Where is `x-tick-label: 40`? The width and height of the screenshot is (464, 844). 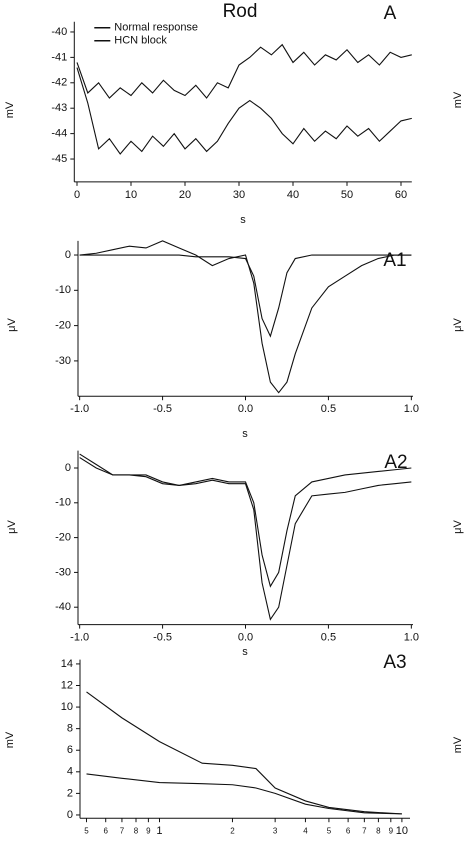 x-tick-label: 40 is located at coordinates (293, 195).